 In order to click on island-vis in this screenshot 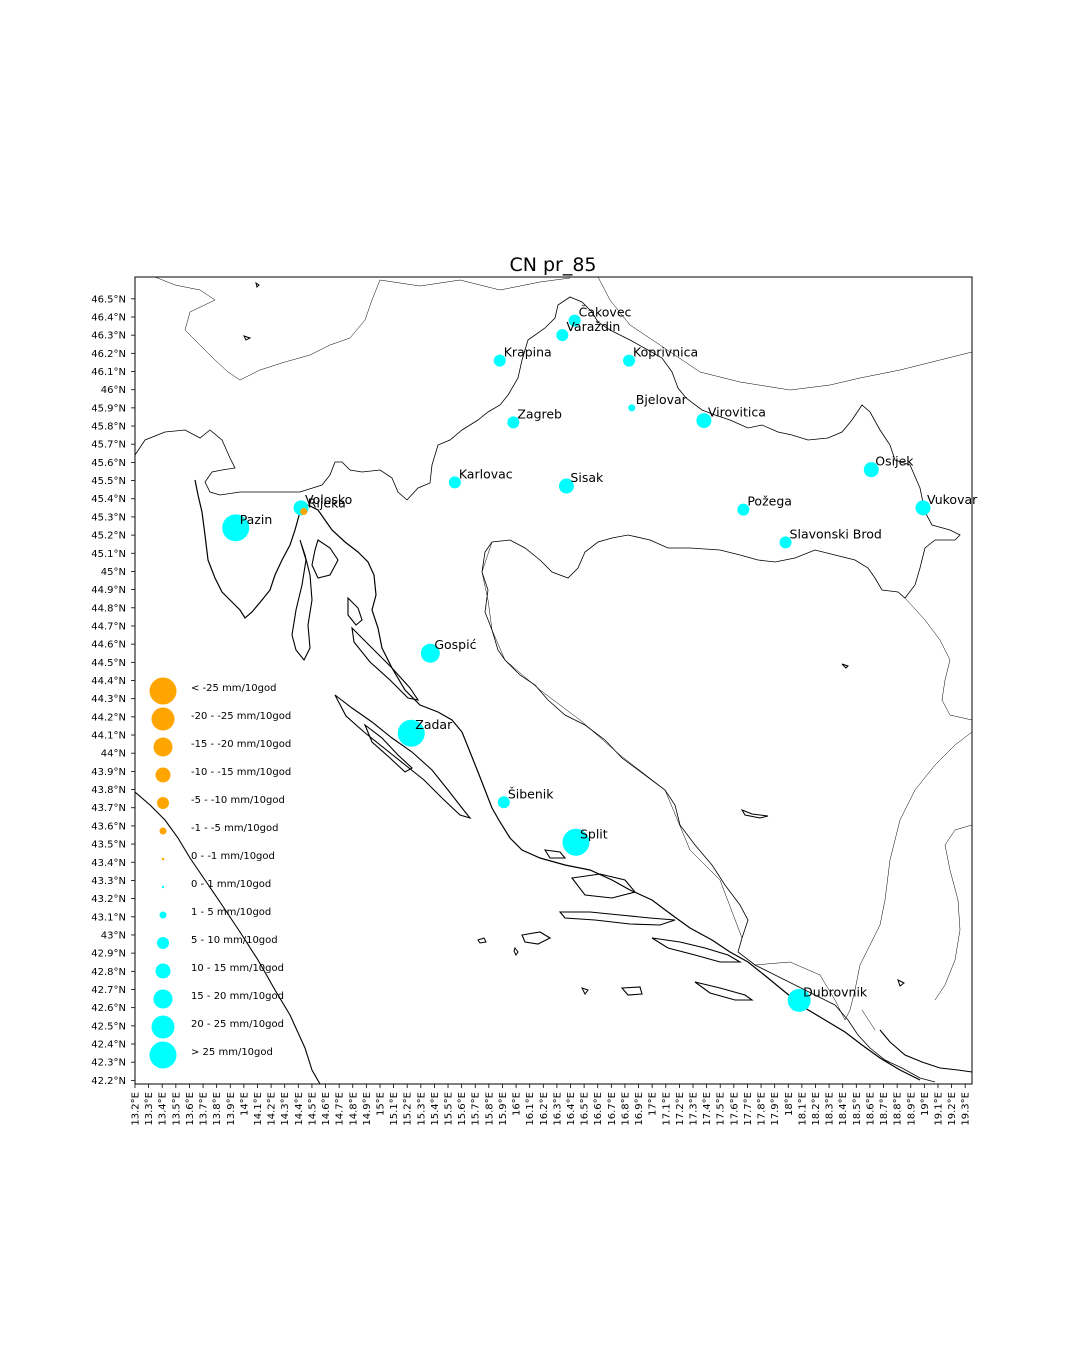, I will do `click(536, 938)`.